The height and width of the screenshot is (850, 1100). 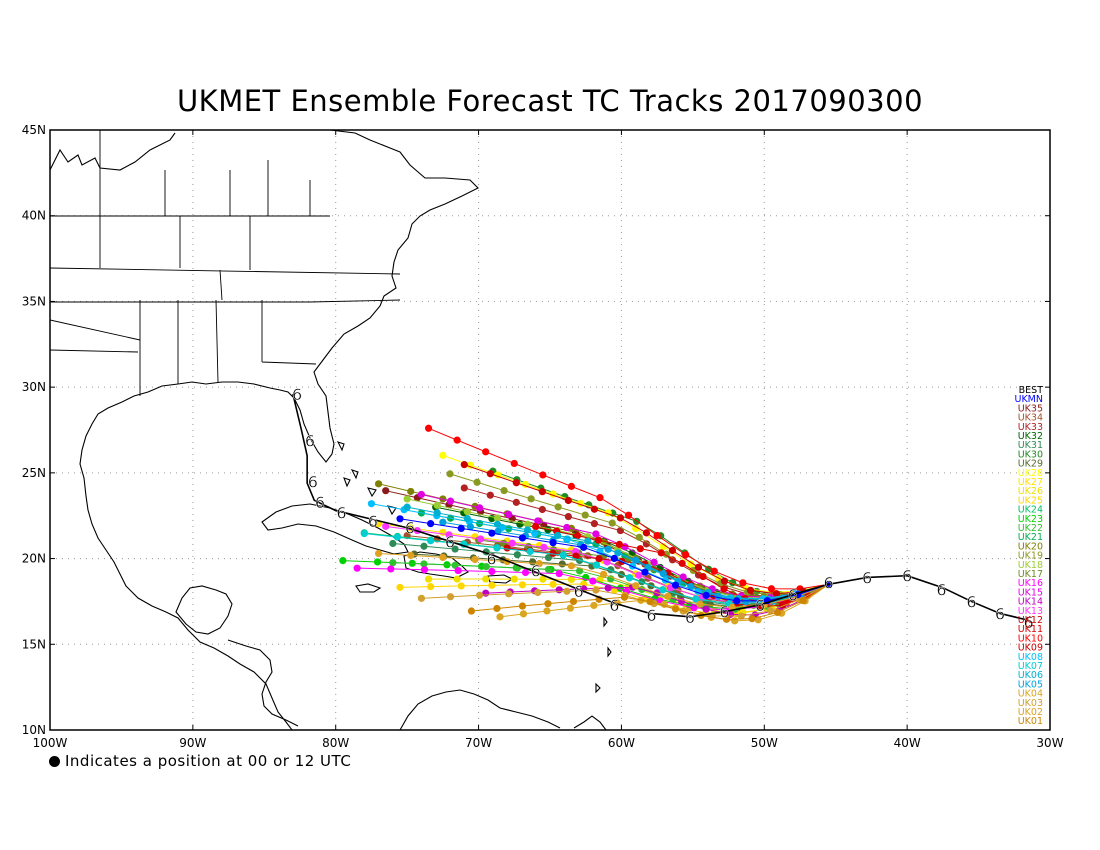 I want to click on legend-entry-uk18: UK18, so click(x=1030, y=565).